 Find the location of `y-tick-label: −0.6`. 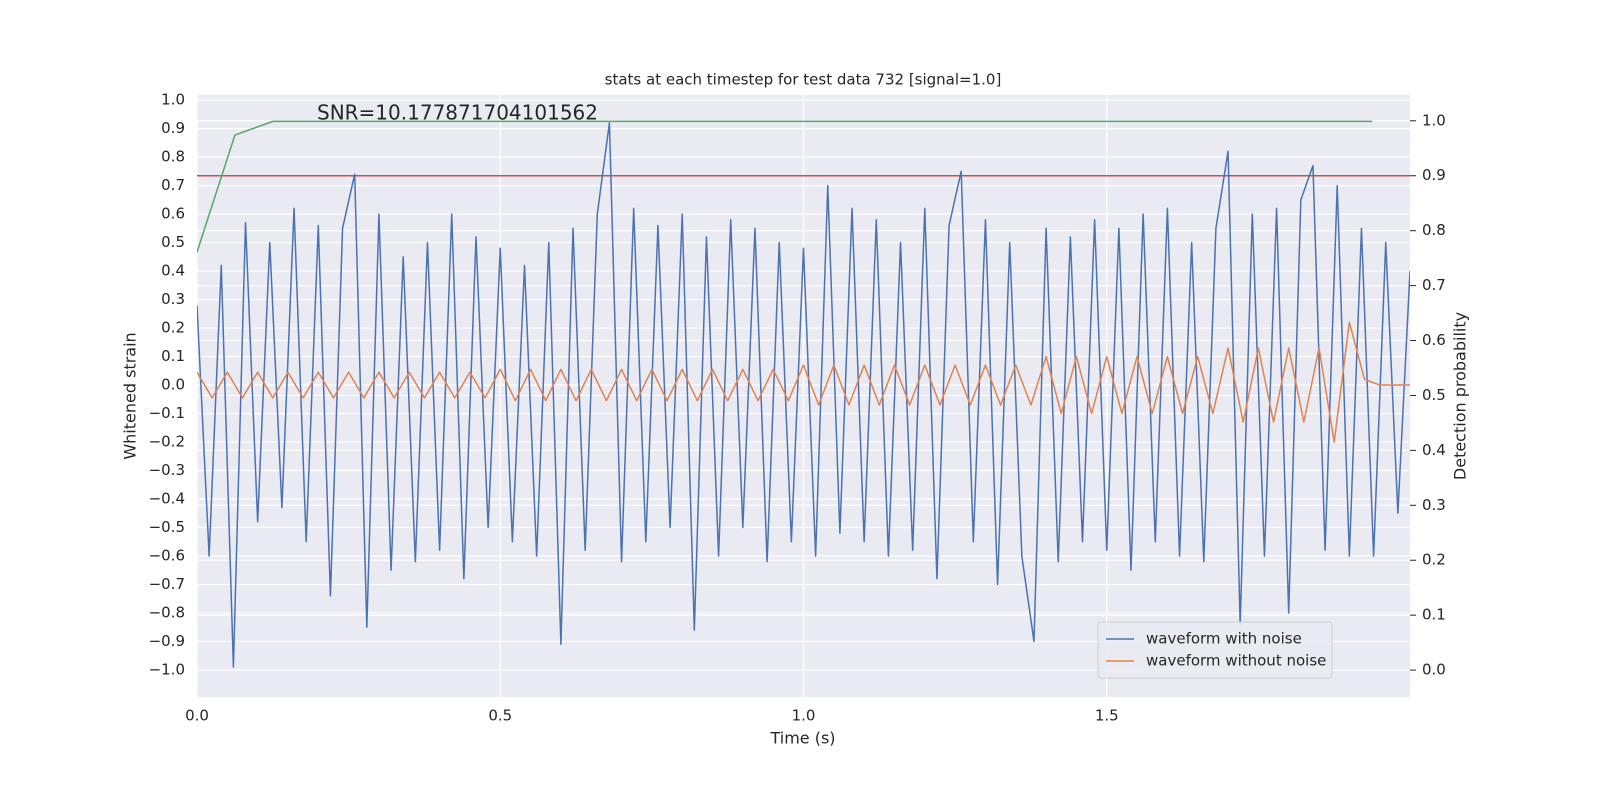

y-tick-label: −0.6 is located at coordinates (167, 555).